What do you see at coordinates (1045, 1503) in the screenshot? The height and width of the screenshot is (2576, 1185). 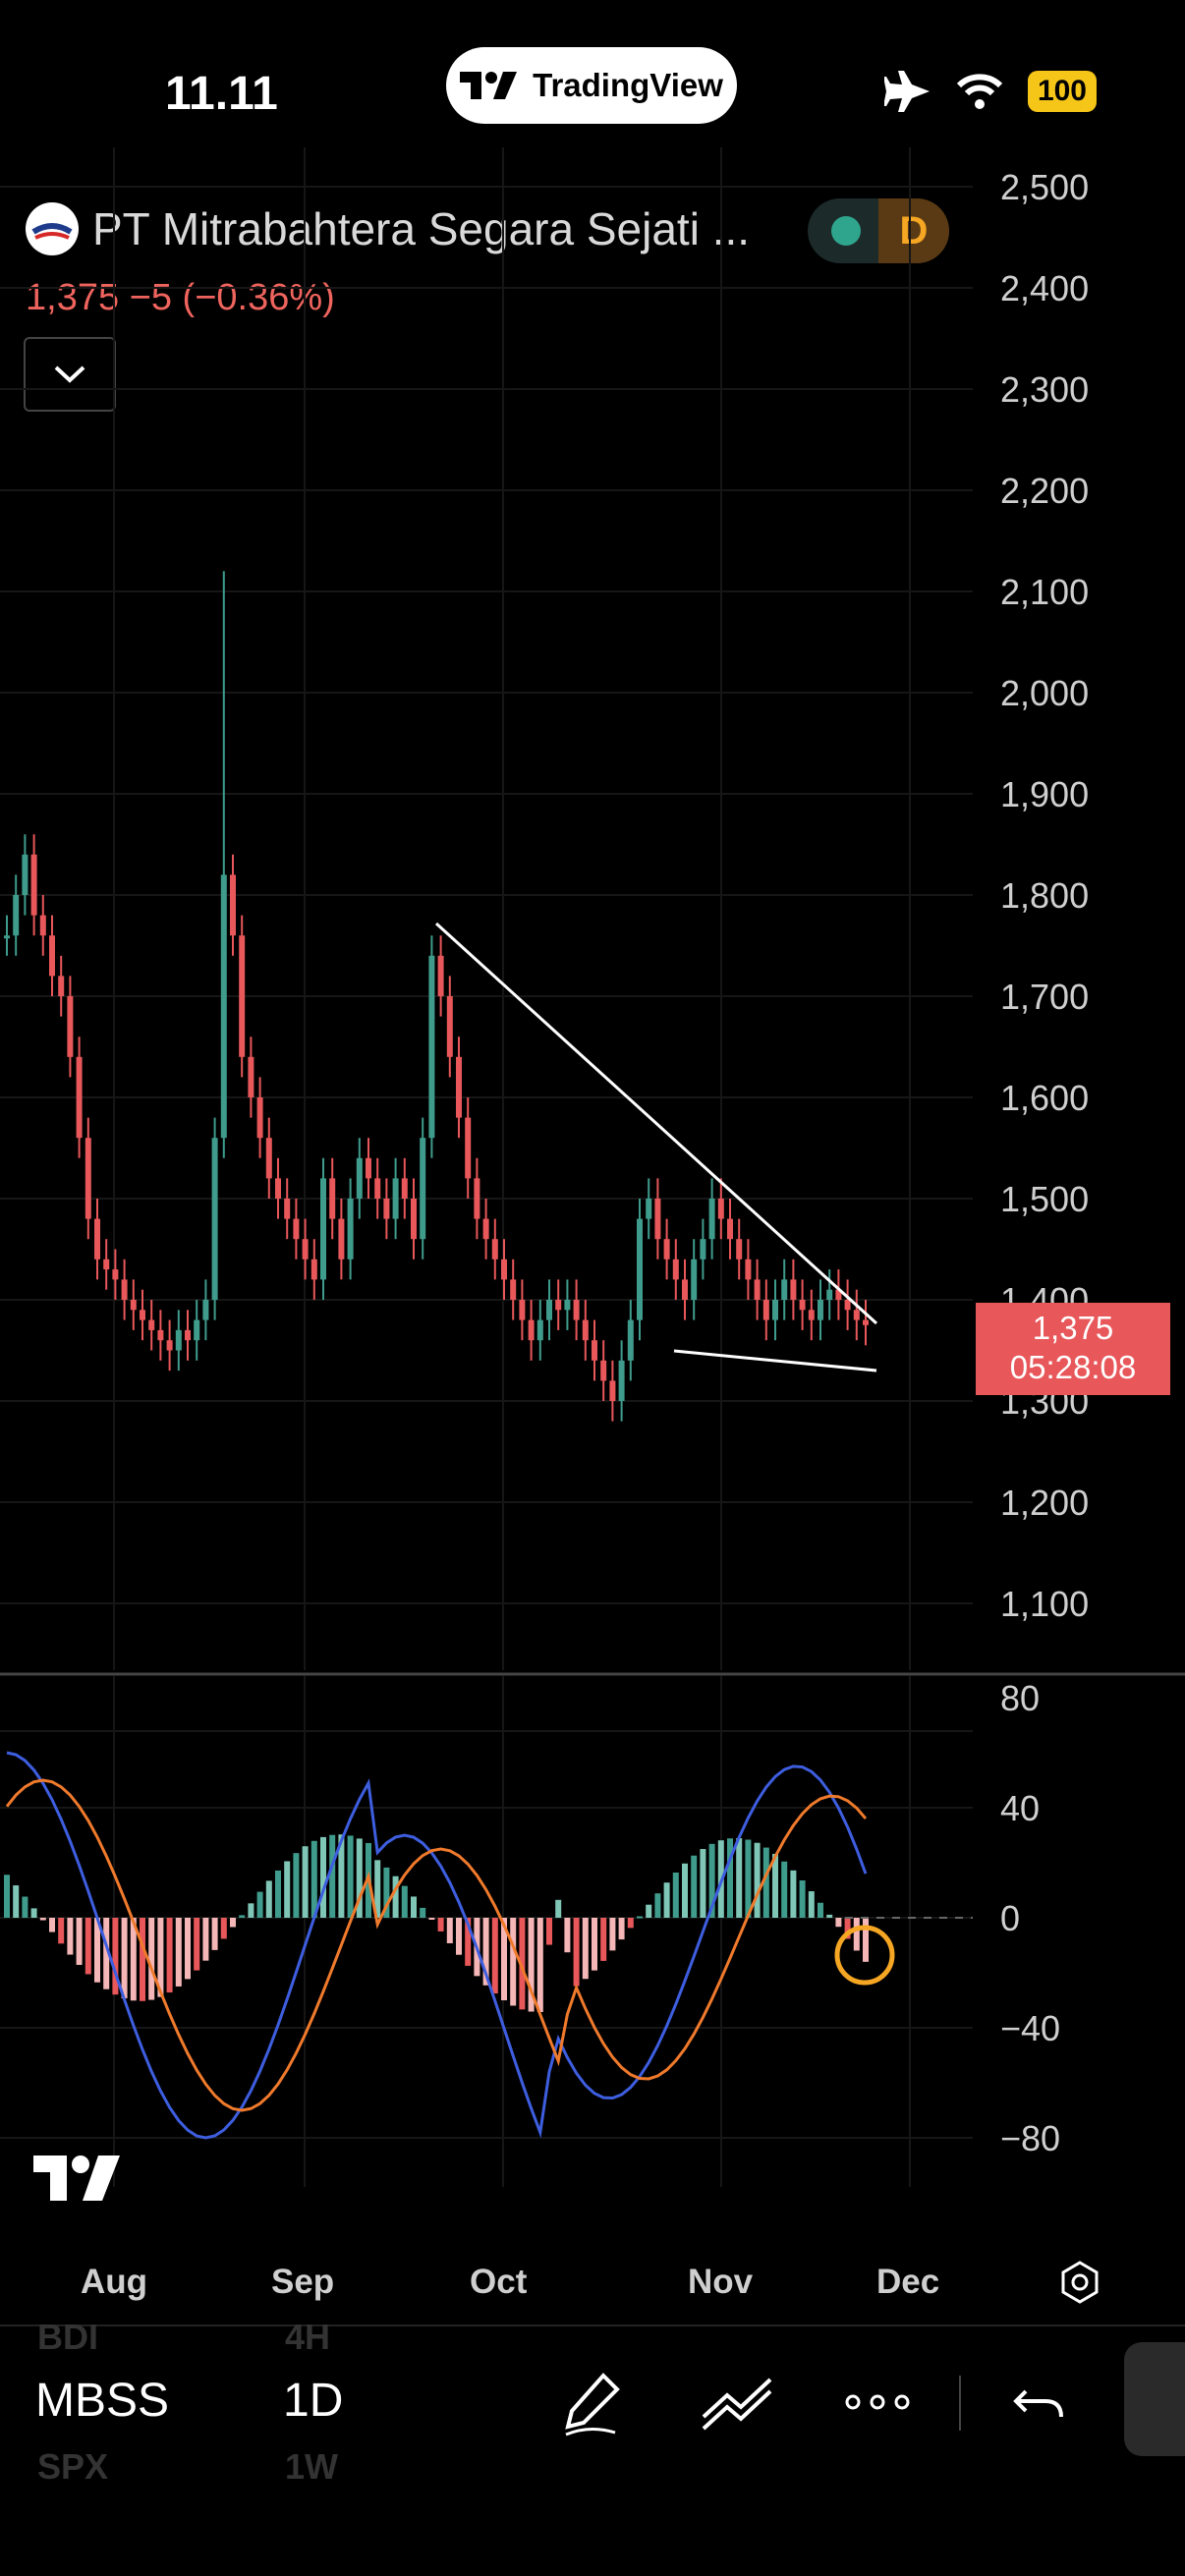 I see `price-axis-label: 1,200` at bounding box center [1045, 1503].